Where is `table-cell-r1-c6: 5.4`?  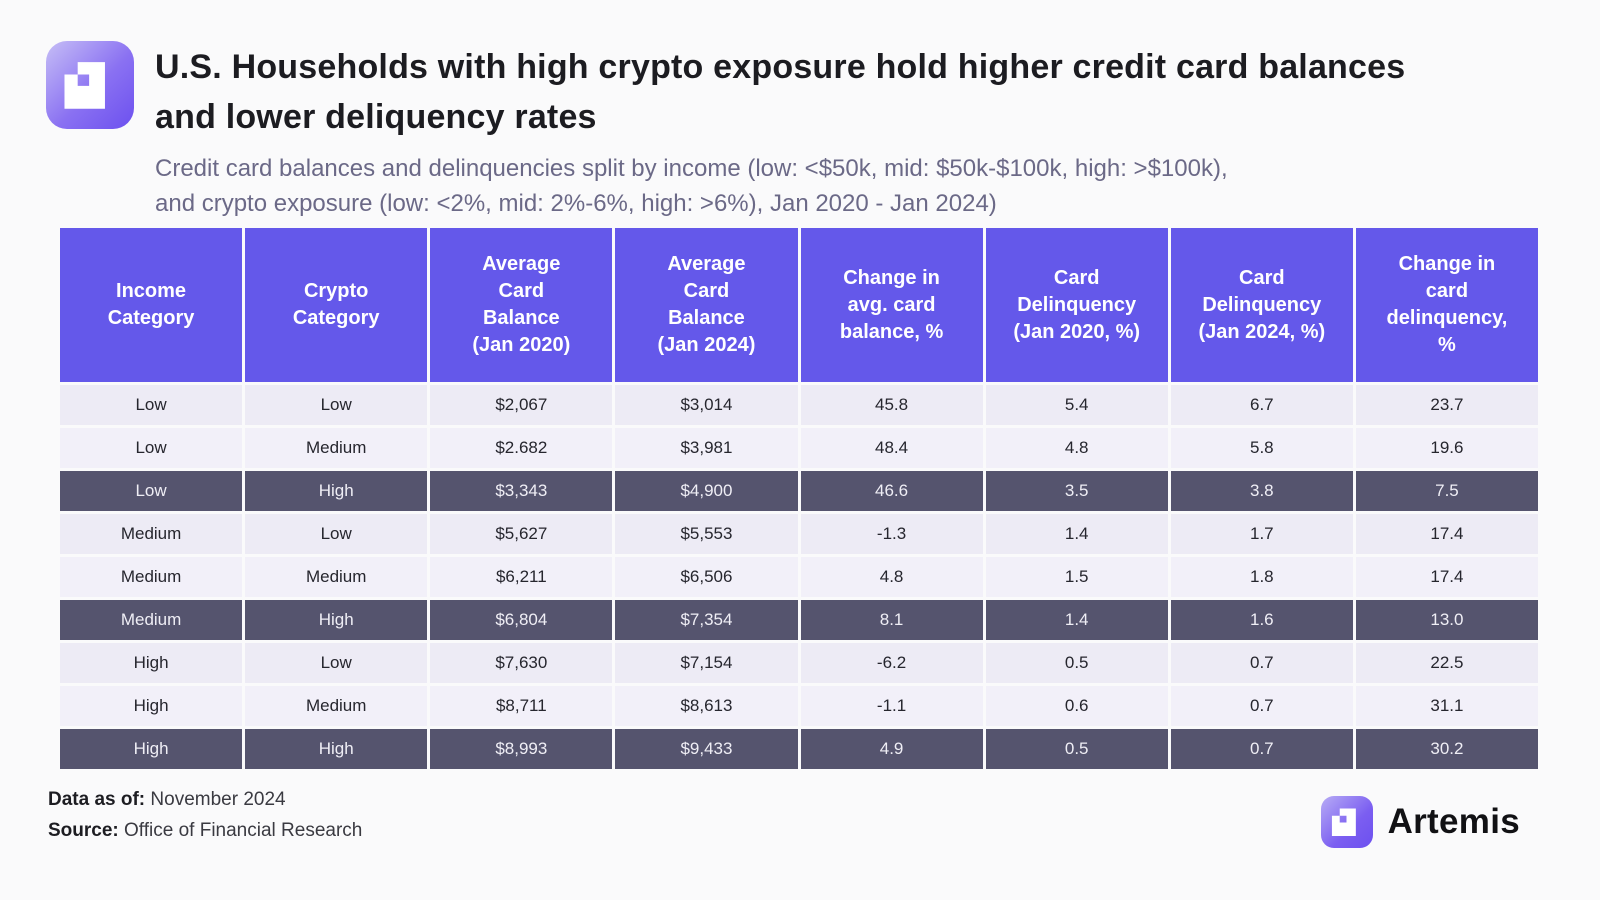 table-cell-r1-c6: 5.4 is located at coordinates (1076, 405).